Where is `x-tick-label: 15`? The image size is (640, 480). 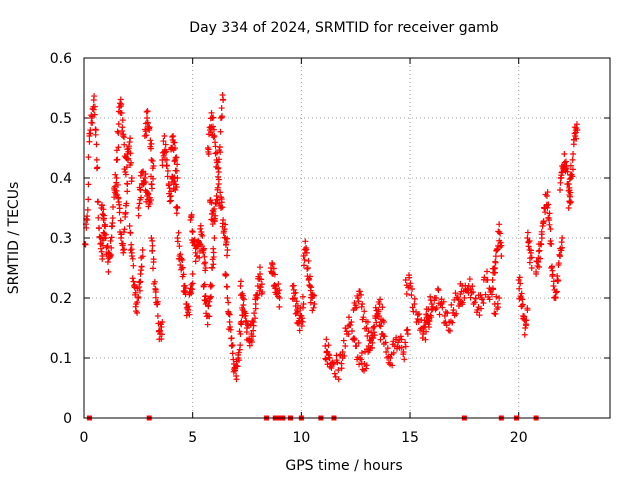 x-tick-label: 15 is located at coordinates (410, 438).